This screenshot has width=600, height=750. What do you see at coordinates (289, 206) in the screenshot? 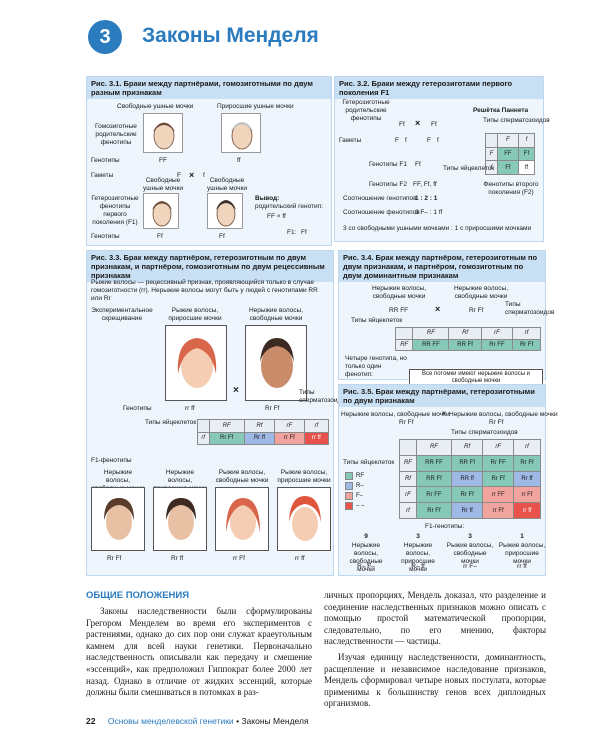
I see `conclusion-text: родительский генотип:` at bounding box center [289, 206].